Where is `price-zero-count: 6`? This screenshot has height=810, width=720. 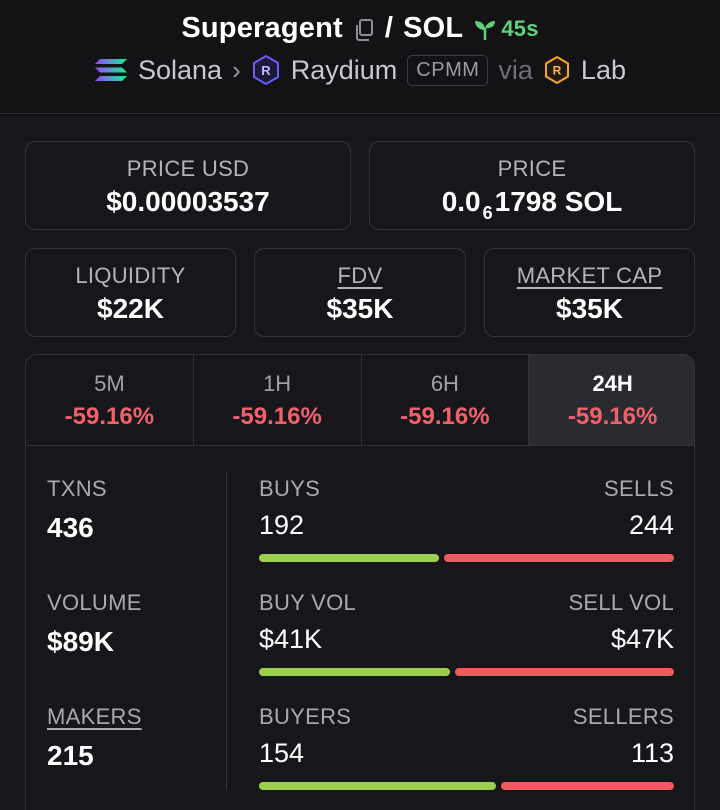
price-zero-count: 6 is located at coordinates (487, 213).